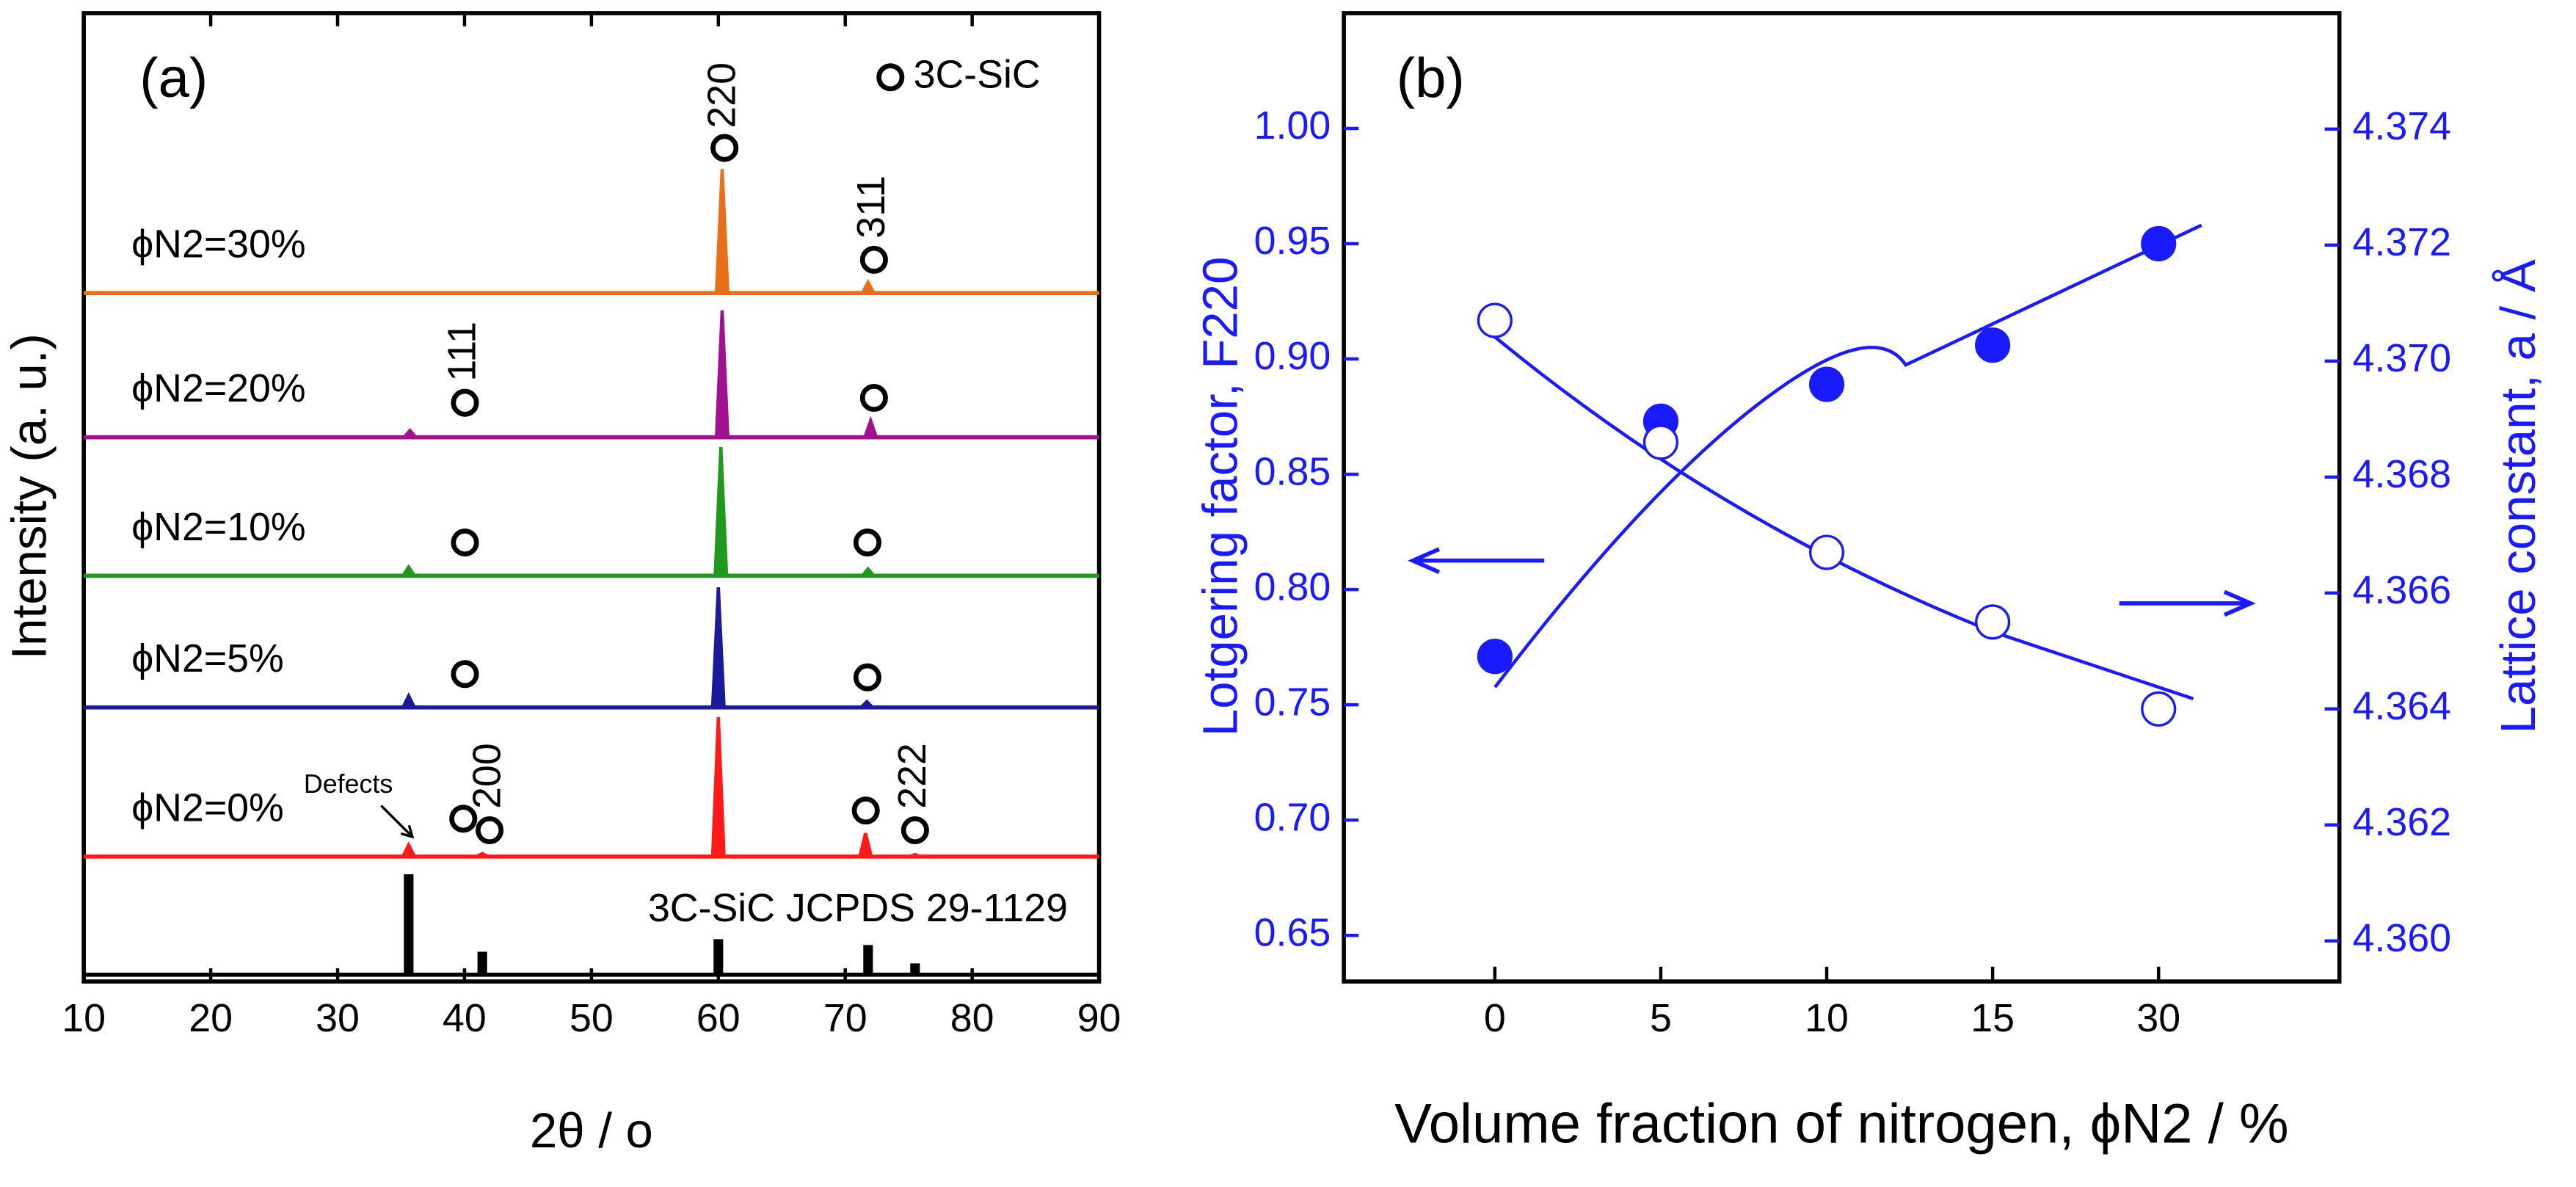  Describe the element at coordinates (1292, 587) in the screenshot. I see `y-tick-label: 0.80` at that location.